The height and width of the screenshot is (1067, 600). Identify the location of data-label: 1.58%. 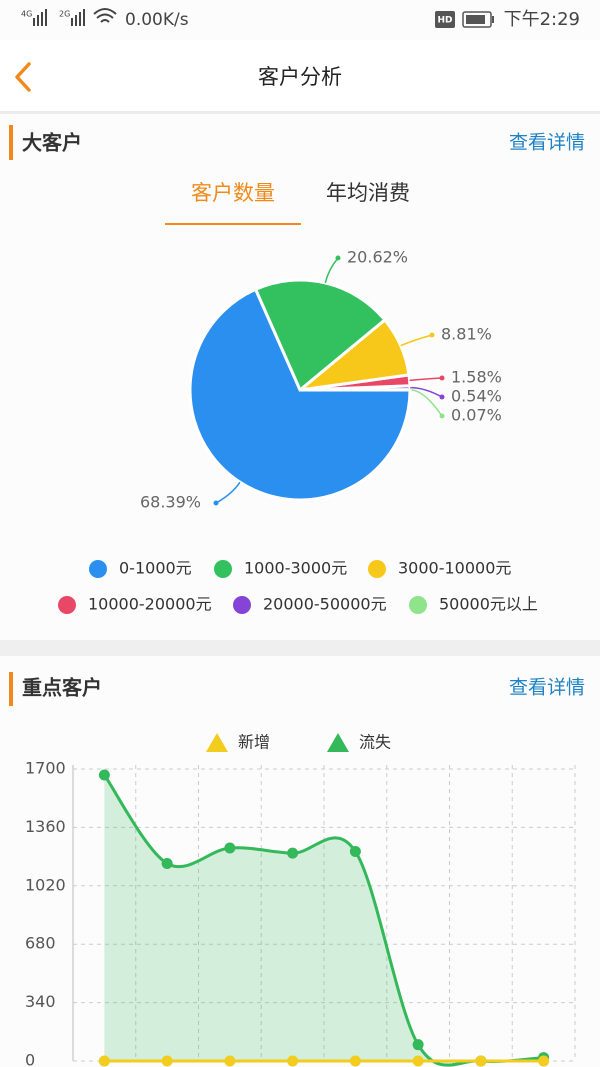
(476, 377).